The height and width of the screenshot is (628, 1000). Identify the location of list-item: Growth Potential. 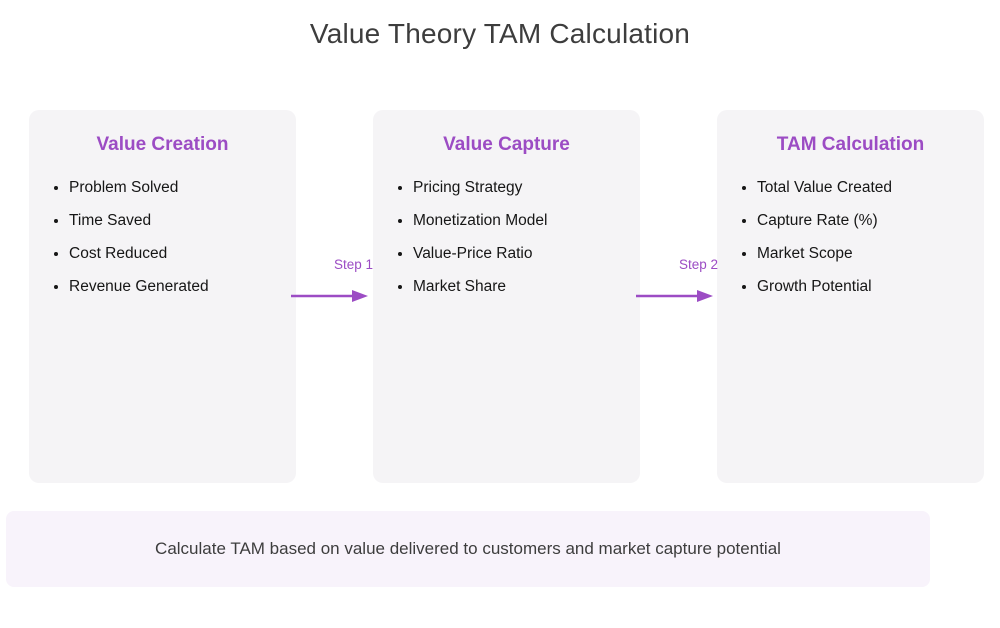
(863, 286).